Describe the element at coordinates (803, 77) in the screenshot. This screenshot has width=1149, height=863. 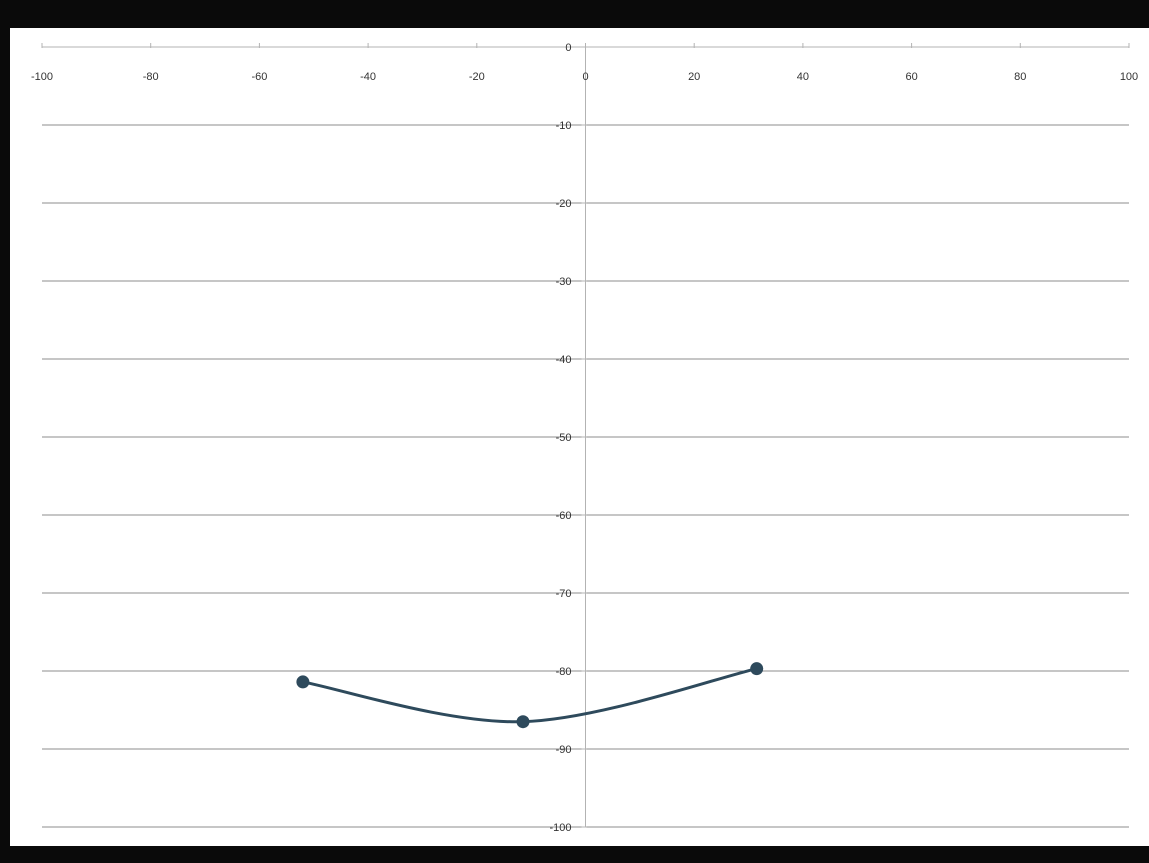
I see `x-tick-label: 40` at that location.